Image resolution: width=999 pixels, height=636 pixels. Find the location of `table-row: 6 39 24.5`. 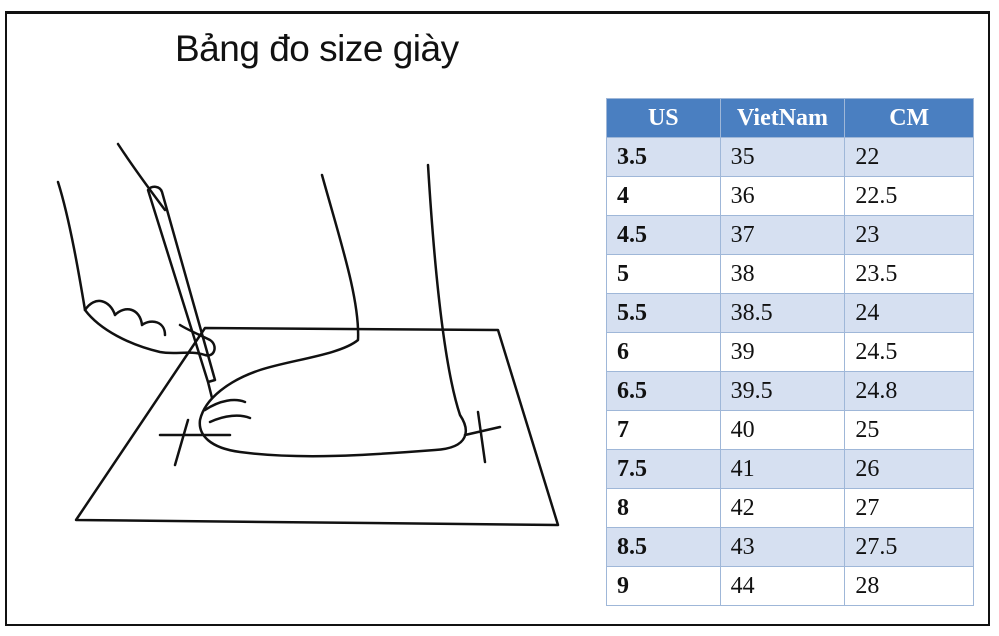

table-row: 6 39 24.5 is located at coordinates (790, 352).